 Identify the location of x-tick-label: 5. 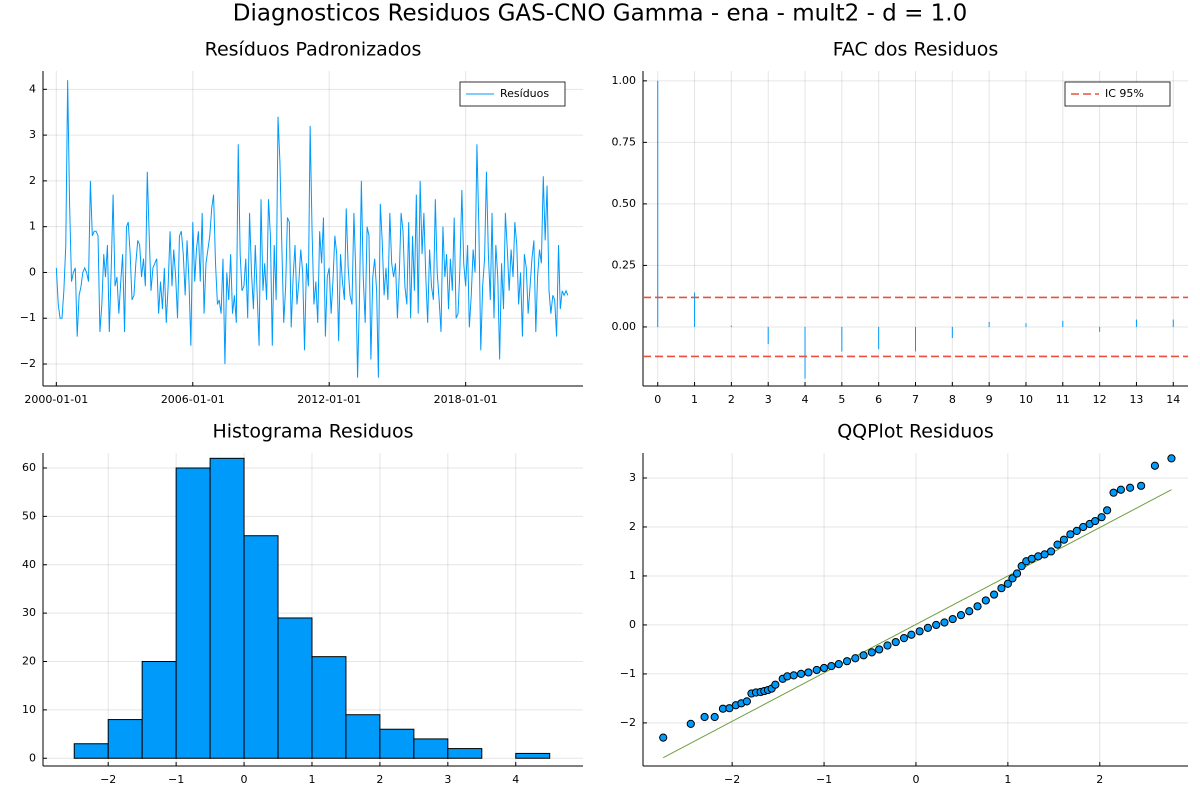
(841, 399).